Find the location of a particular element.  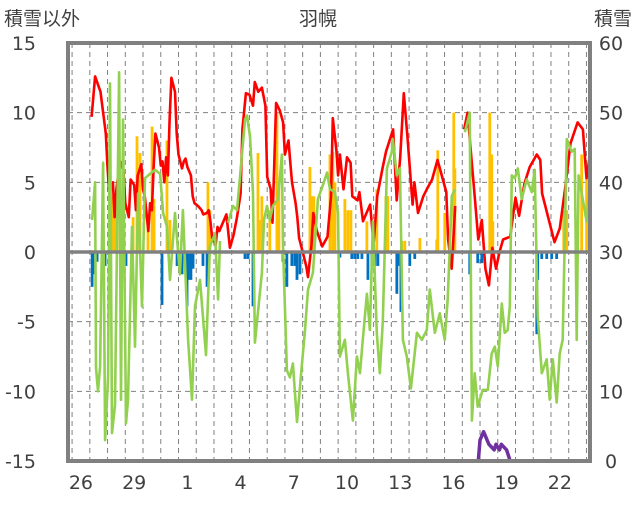

x-tick-label: 10 is located at coordinates (347, 483).